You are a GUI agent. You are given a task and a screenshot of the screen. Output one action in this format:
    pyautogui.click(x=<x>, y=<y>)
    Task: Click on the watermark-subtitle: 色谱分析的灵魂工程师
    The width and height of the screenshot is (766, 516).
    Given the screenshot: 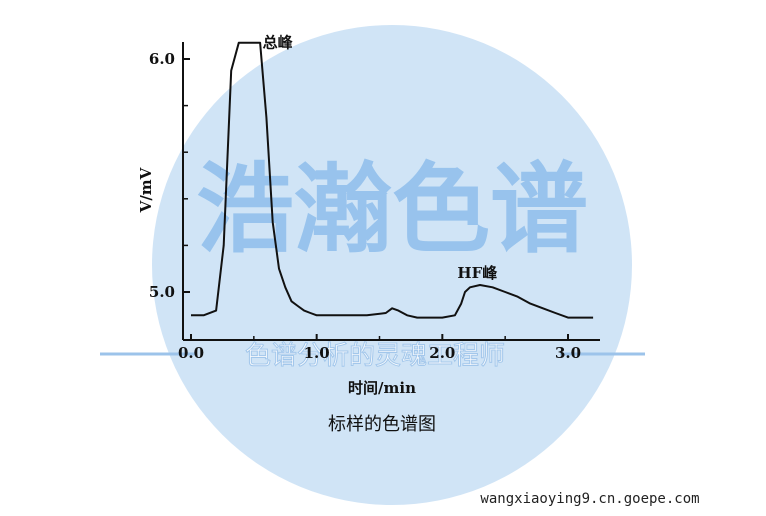 What is the action you would take?
    pyautogui.click(x=375, y=356)
    